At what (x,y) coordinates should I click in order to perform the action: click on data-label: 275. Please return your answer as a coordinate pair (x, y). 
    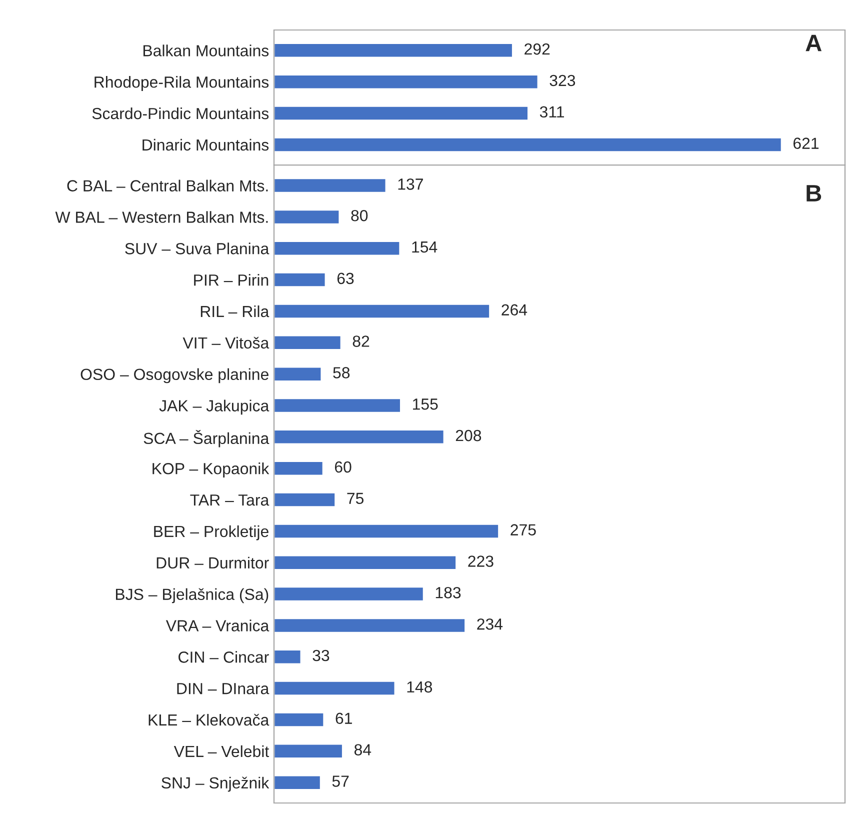
    Looking at the image, I should click on (523, 530).